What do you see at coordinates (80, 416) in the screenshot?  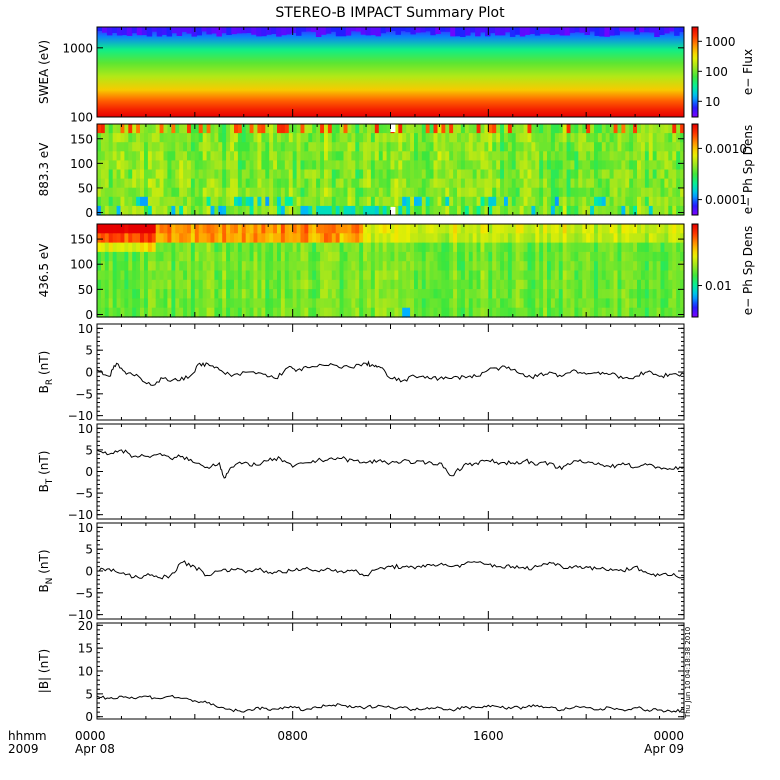 I see `y-tick-label: −10` at bounding box center [80, 416].